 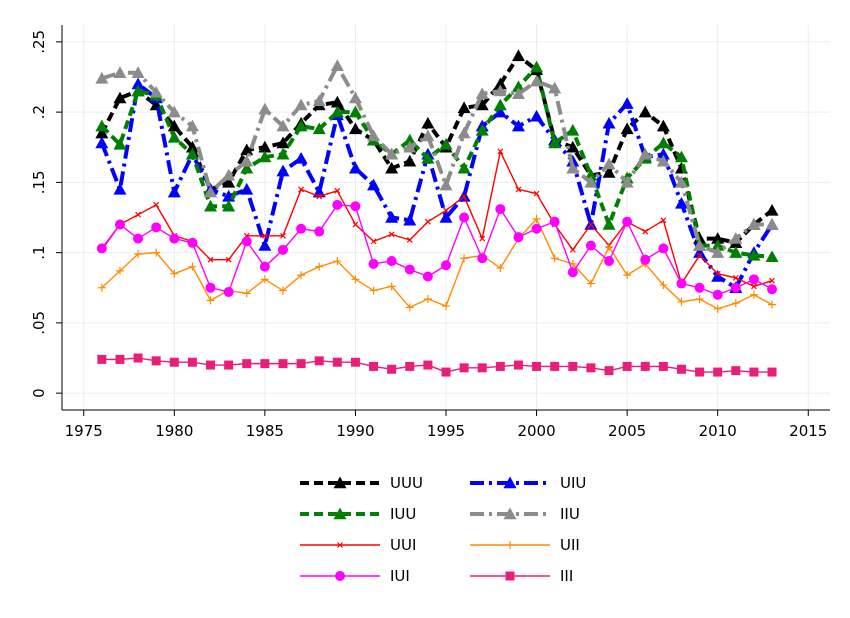 What do you see at coordinates (437, 264) in the screenshot?
I see `series-line` at bounding box center [437, 264].